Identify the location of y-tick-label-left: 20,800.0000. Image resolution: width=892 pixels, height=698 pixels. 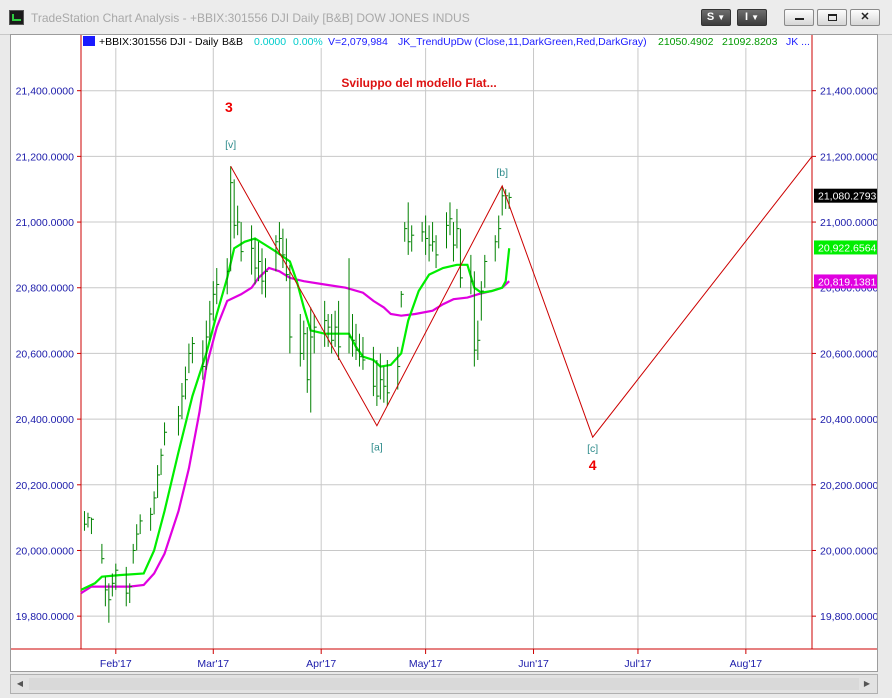
(45, 289).